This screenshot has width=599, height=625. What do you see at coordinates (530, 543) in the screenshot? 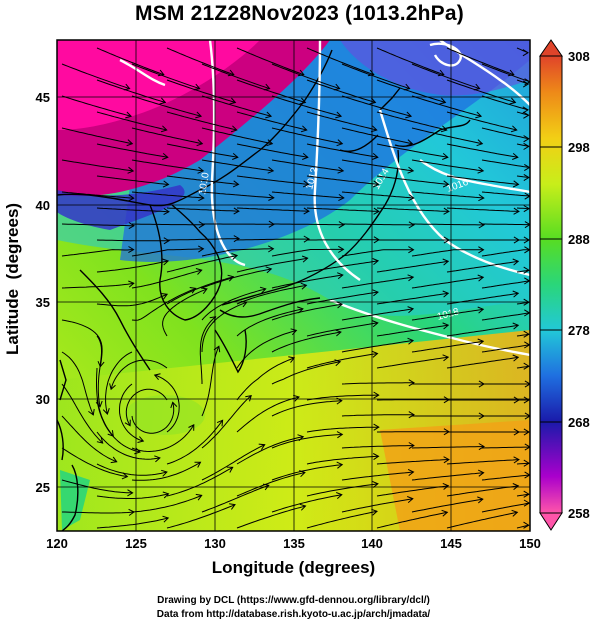
I see `x-tick-label: 150` at bounding box center [530, 543].